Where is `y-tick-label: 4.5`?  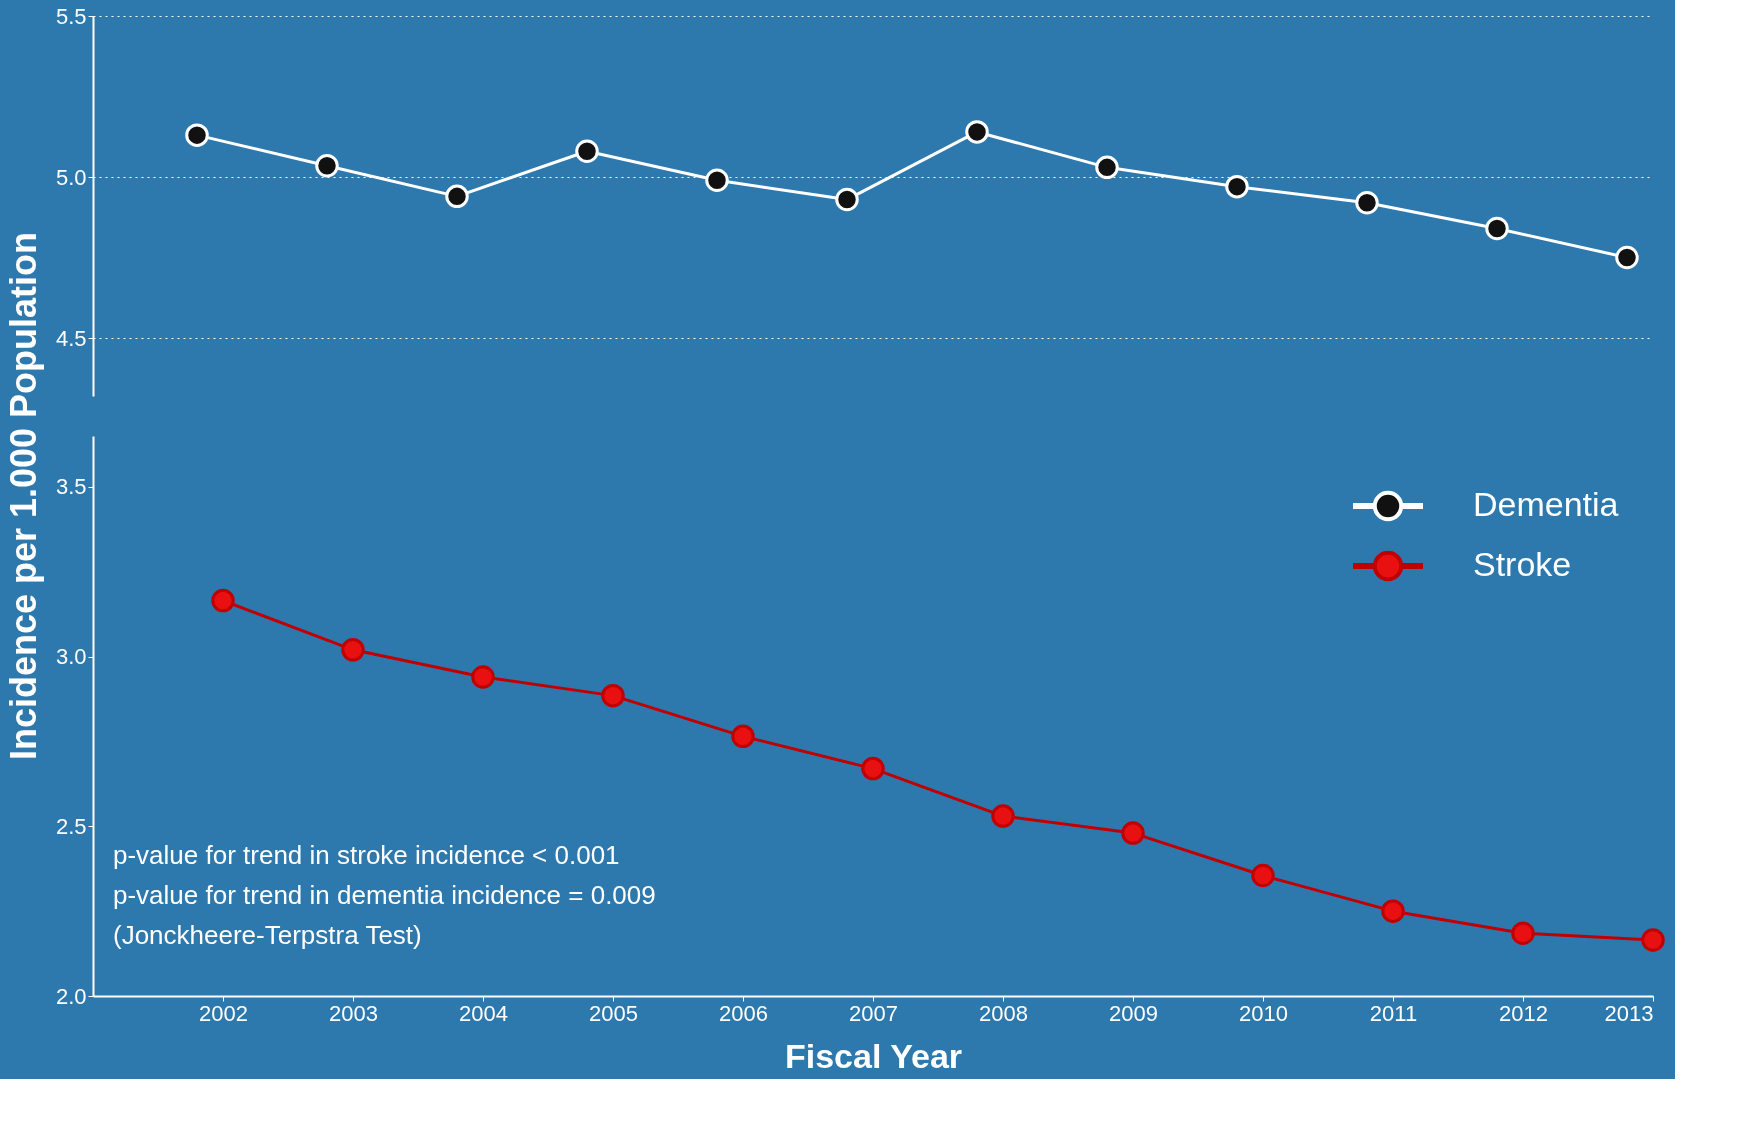 y-tick-label: 4.5 is located at coordinates (71, 338).